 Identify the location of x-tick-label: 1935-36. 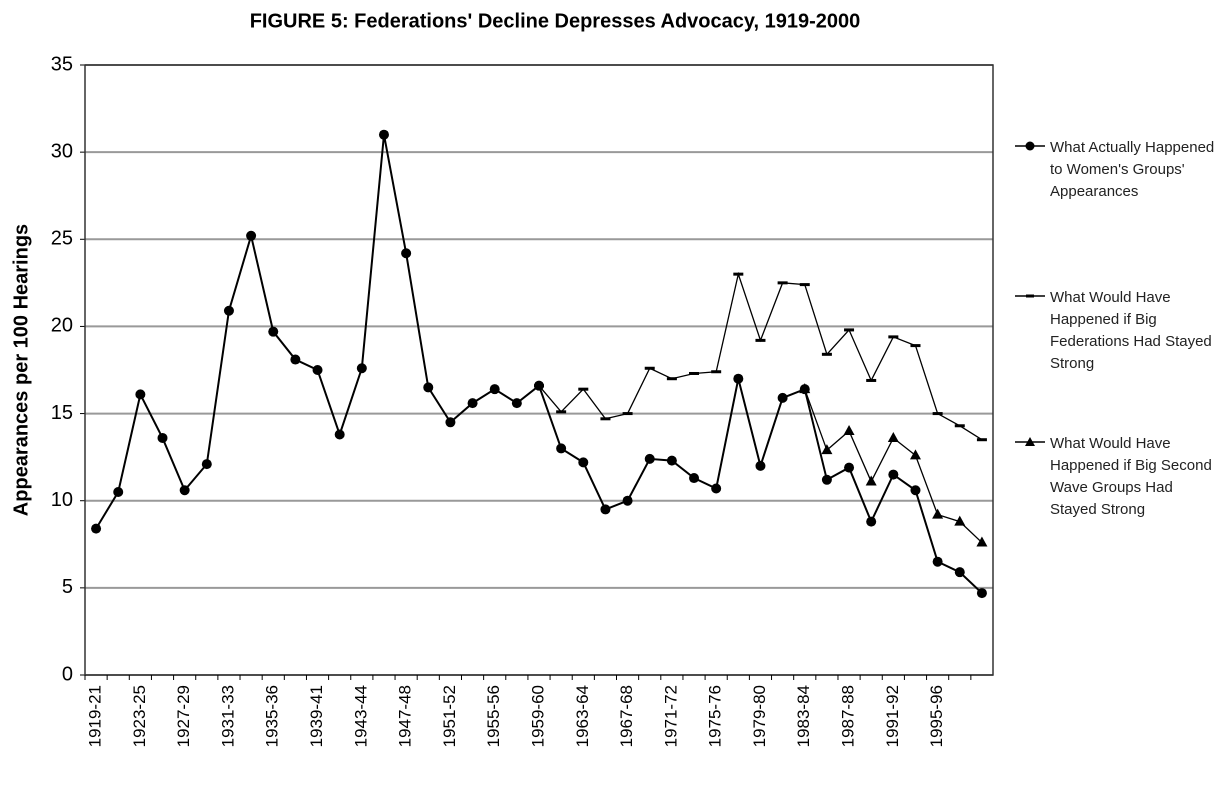
(272, 716).